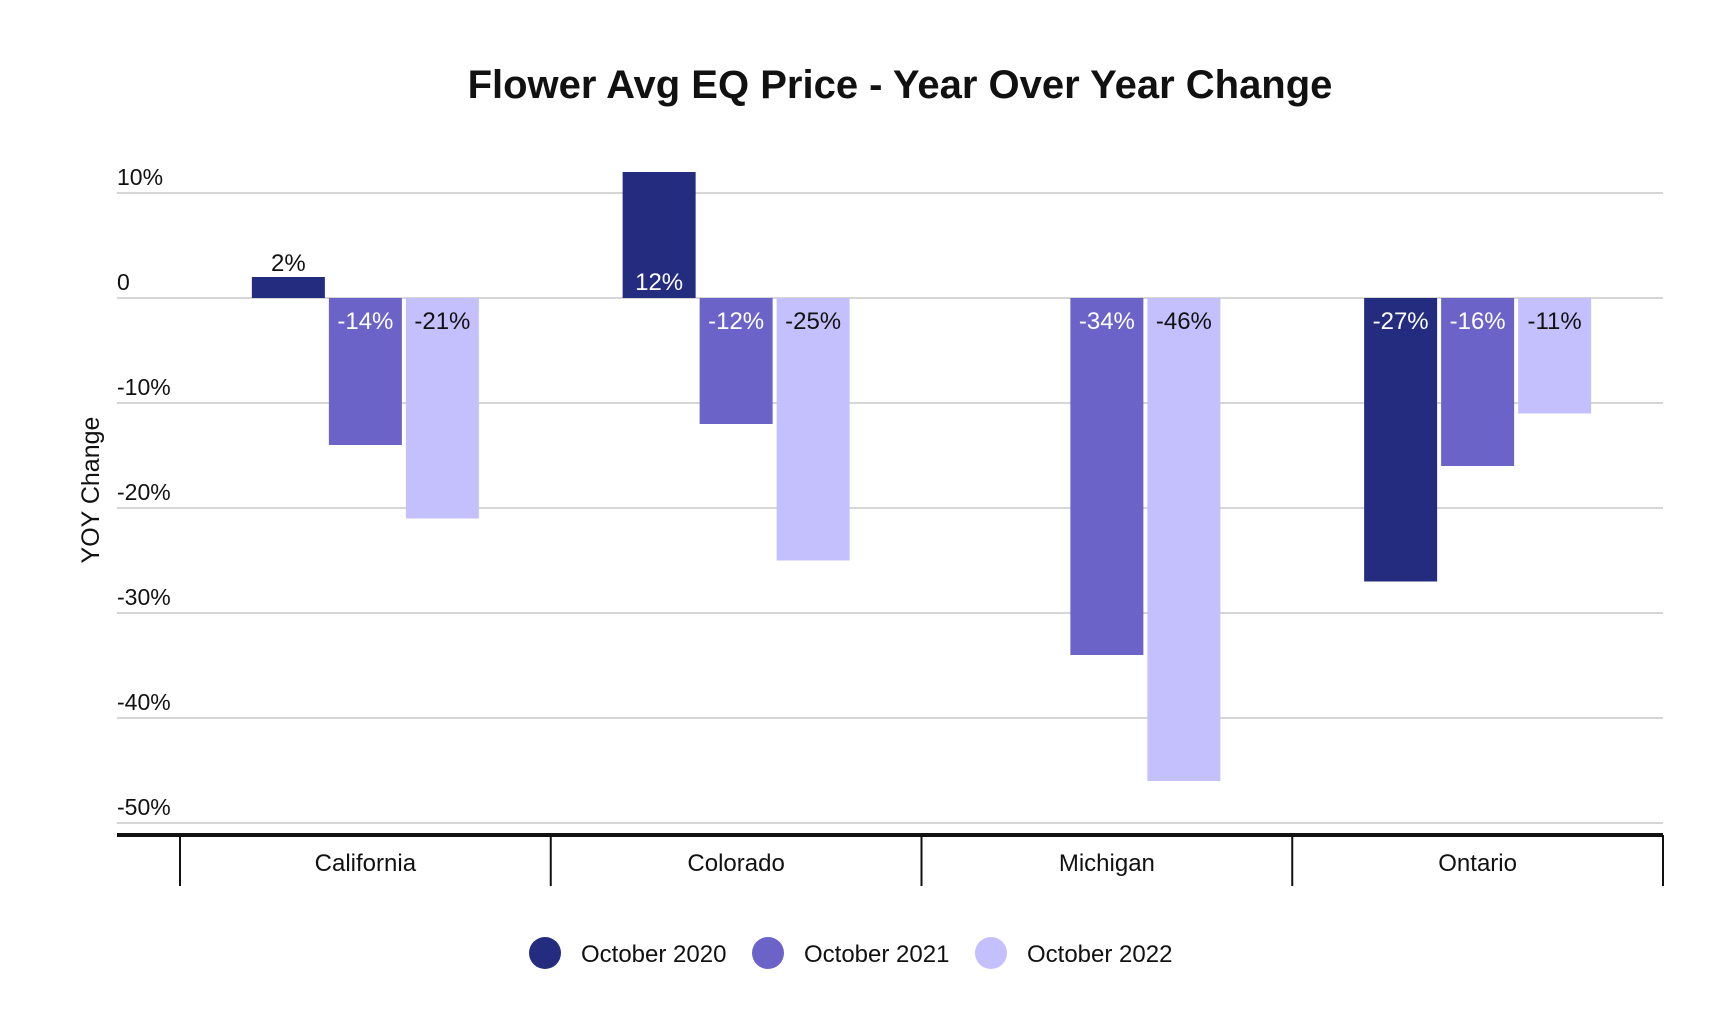  I want to click on y-tick-label: -20%, so click(144, 492).